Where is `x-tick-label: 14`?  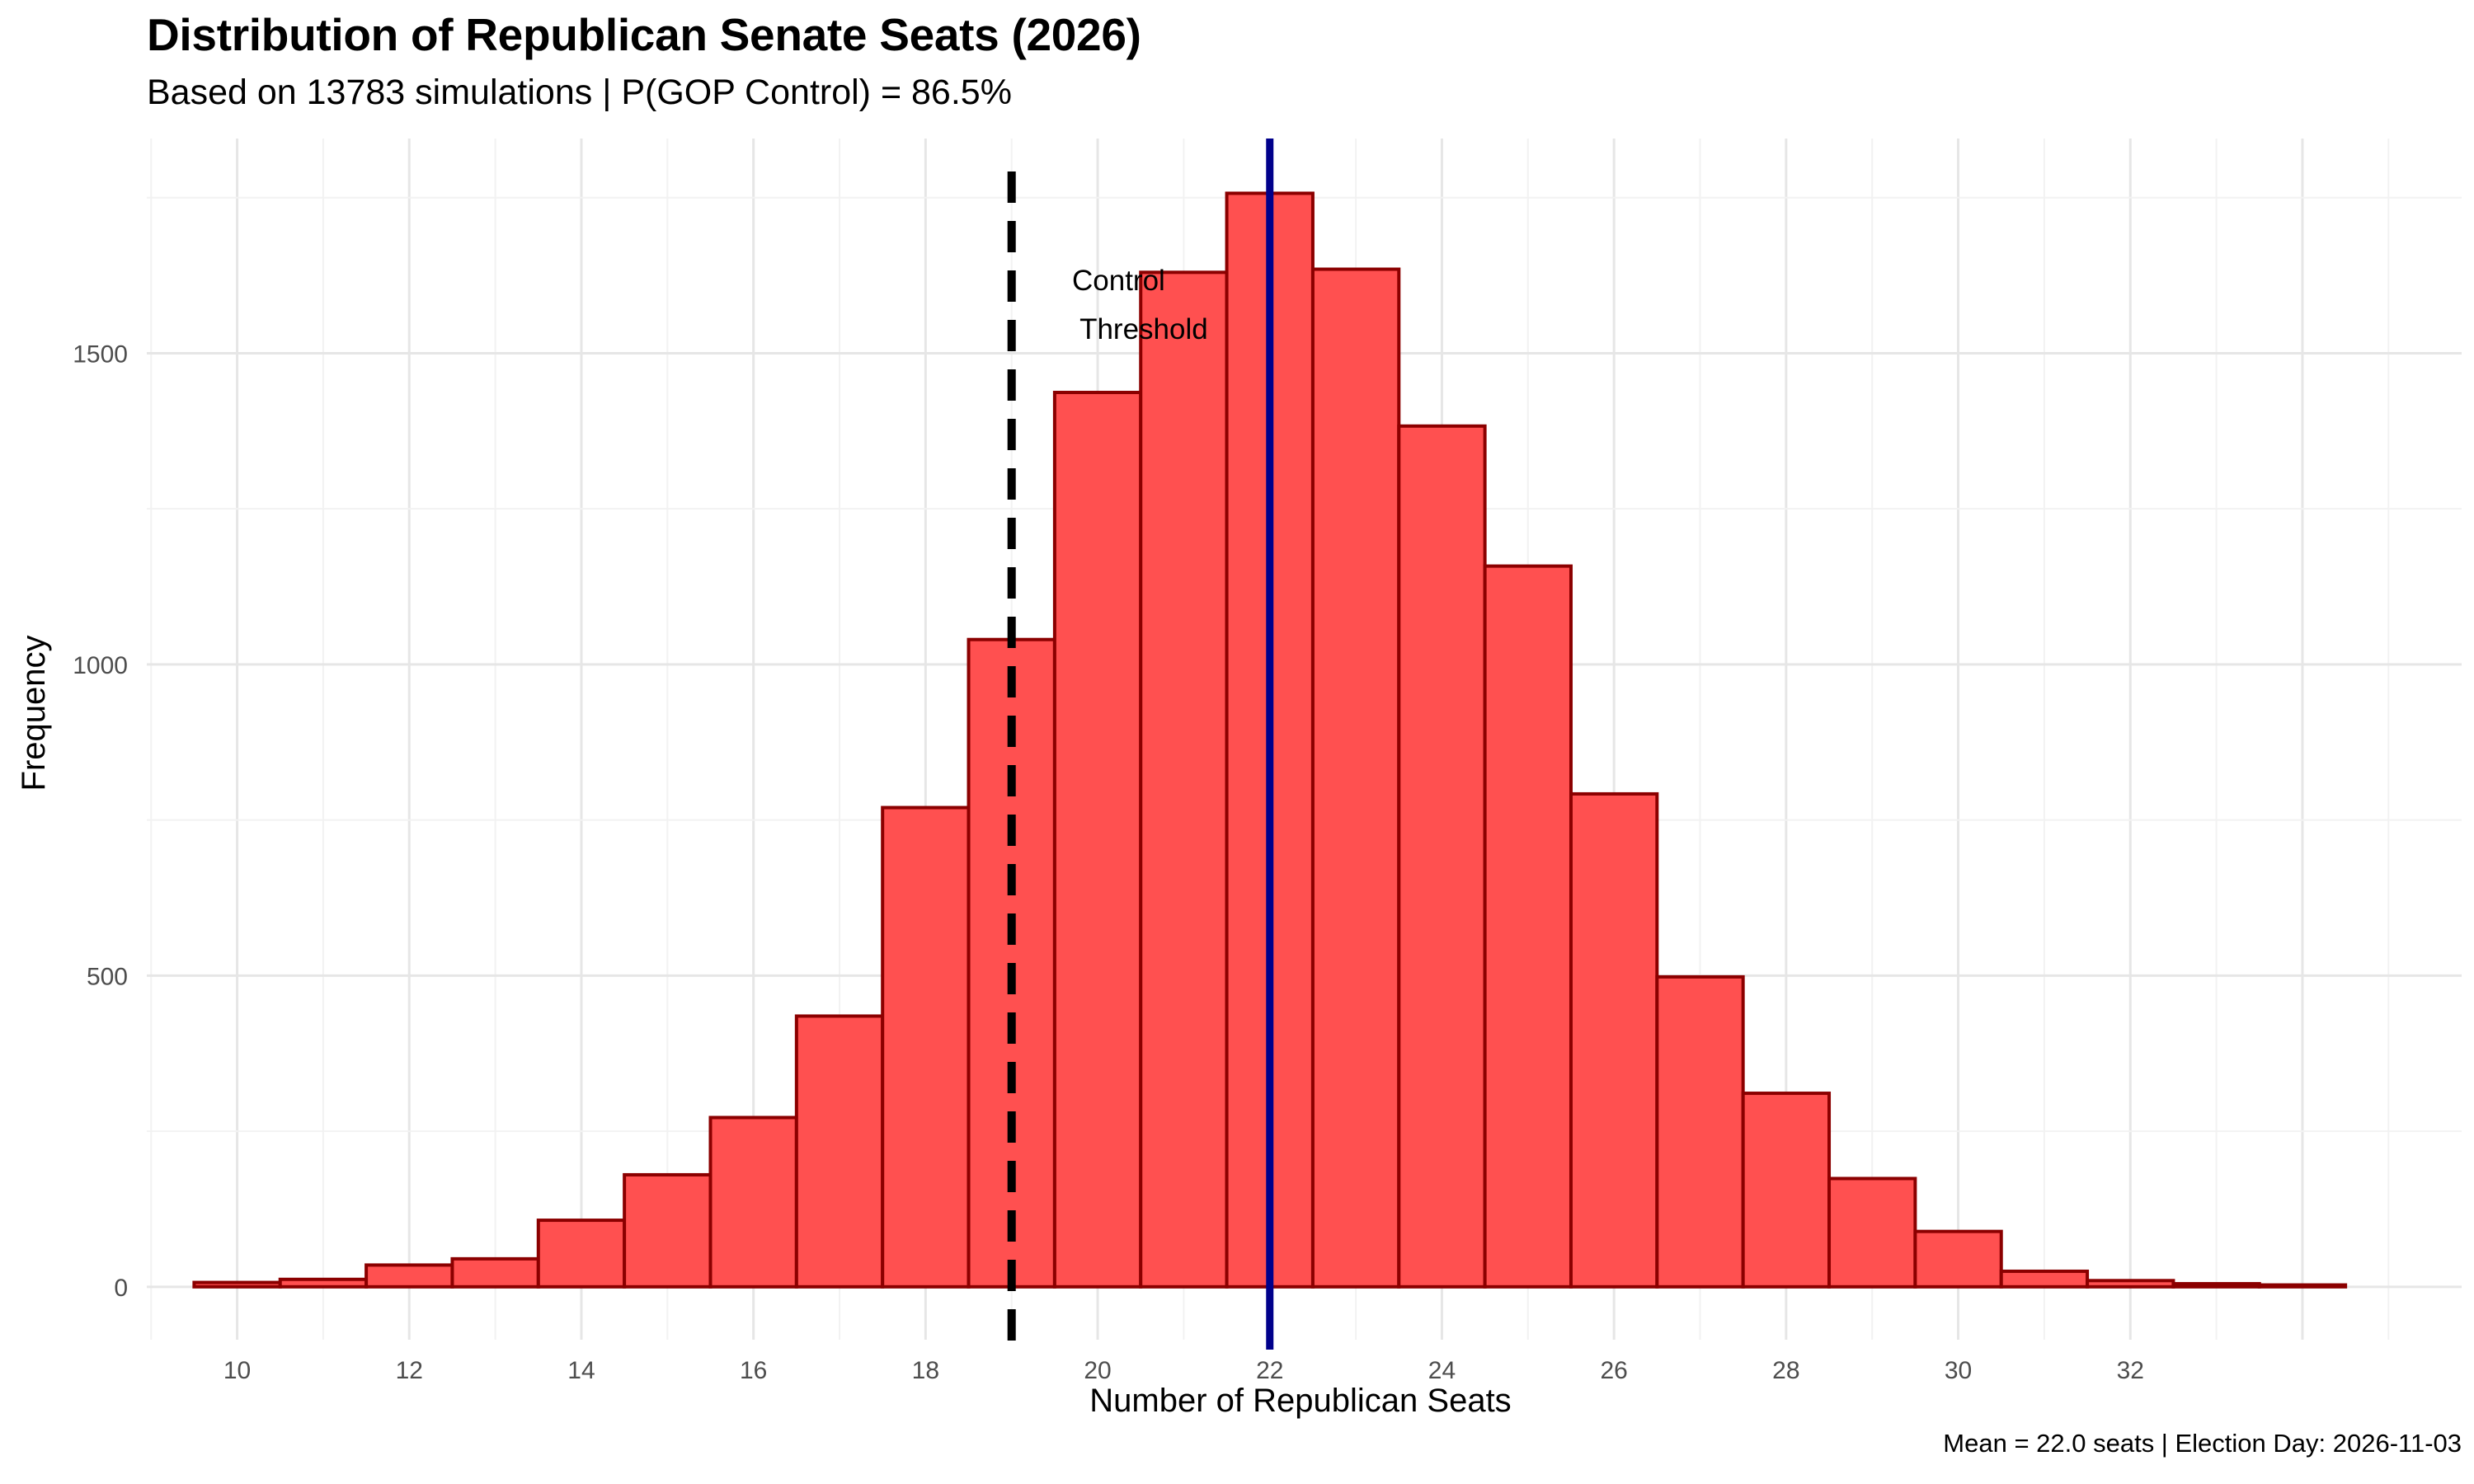 x-tick-label: 14 is located at coordinates (581, 1370).